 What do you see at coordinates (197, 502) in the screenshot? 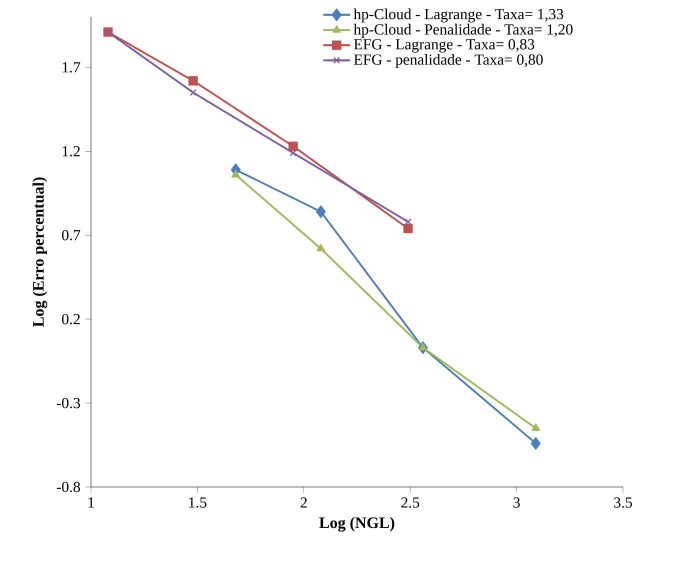
I see `x-tick-label: 1.5` at bounding box center [197, 502].